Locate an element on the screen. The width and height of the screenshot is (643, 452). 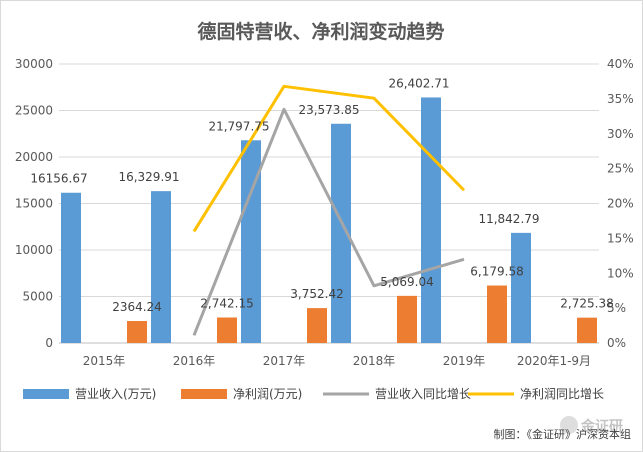
credit-text: 制图：《金证研》沪深资本组 is located at coordinates (563, 434).